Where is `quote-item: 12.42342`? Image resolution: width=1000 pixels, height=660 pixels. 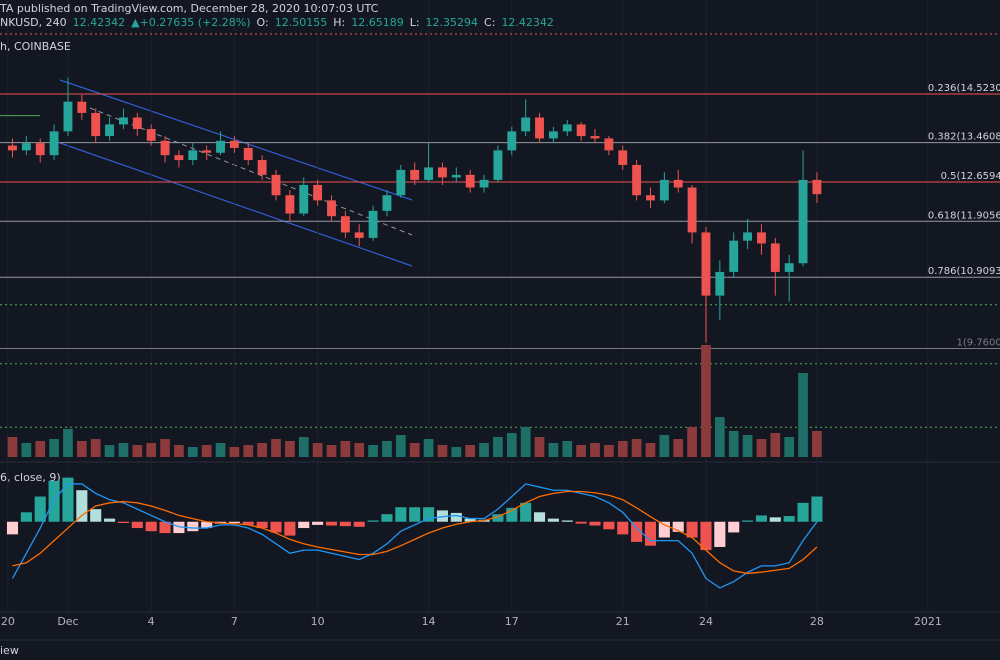 quote-item: 12.42342 is located at coordinates (527, 22).